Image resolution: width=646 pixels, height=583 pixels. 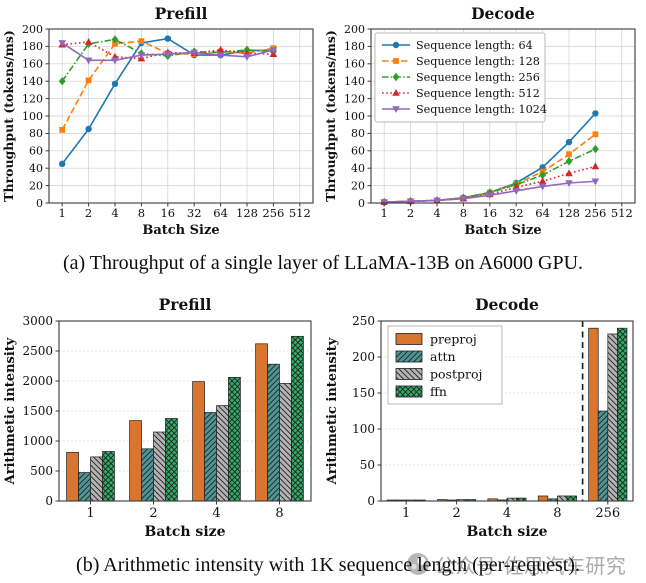 What do you see at coordinates (511, 520) in the screenshot?
I see `x-axis: 1 2 4 8 256 Batch size` at bounding box center [511, 520].